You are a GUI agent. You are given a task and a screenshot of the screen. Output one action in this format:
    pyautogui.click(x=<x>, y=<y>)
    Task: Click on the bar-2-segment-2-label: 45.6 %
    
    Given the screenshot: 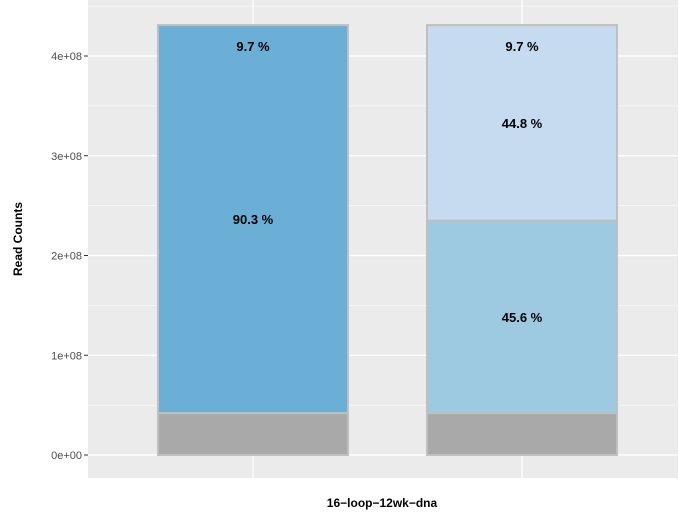 What is the action you would take?
    pyautogui.click(x=522, y=317)
    